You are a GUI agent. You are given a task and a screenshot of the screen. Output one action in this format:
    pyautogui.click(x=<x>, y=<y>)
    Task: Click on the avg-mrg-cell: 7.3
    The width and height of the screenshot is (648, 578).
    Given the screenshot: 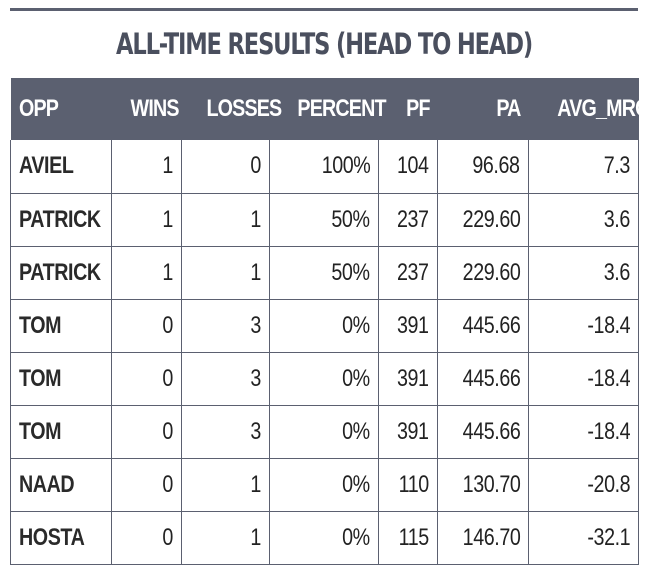 What is the action you would take?
    pyautogui.click(x=583, y=167)
    